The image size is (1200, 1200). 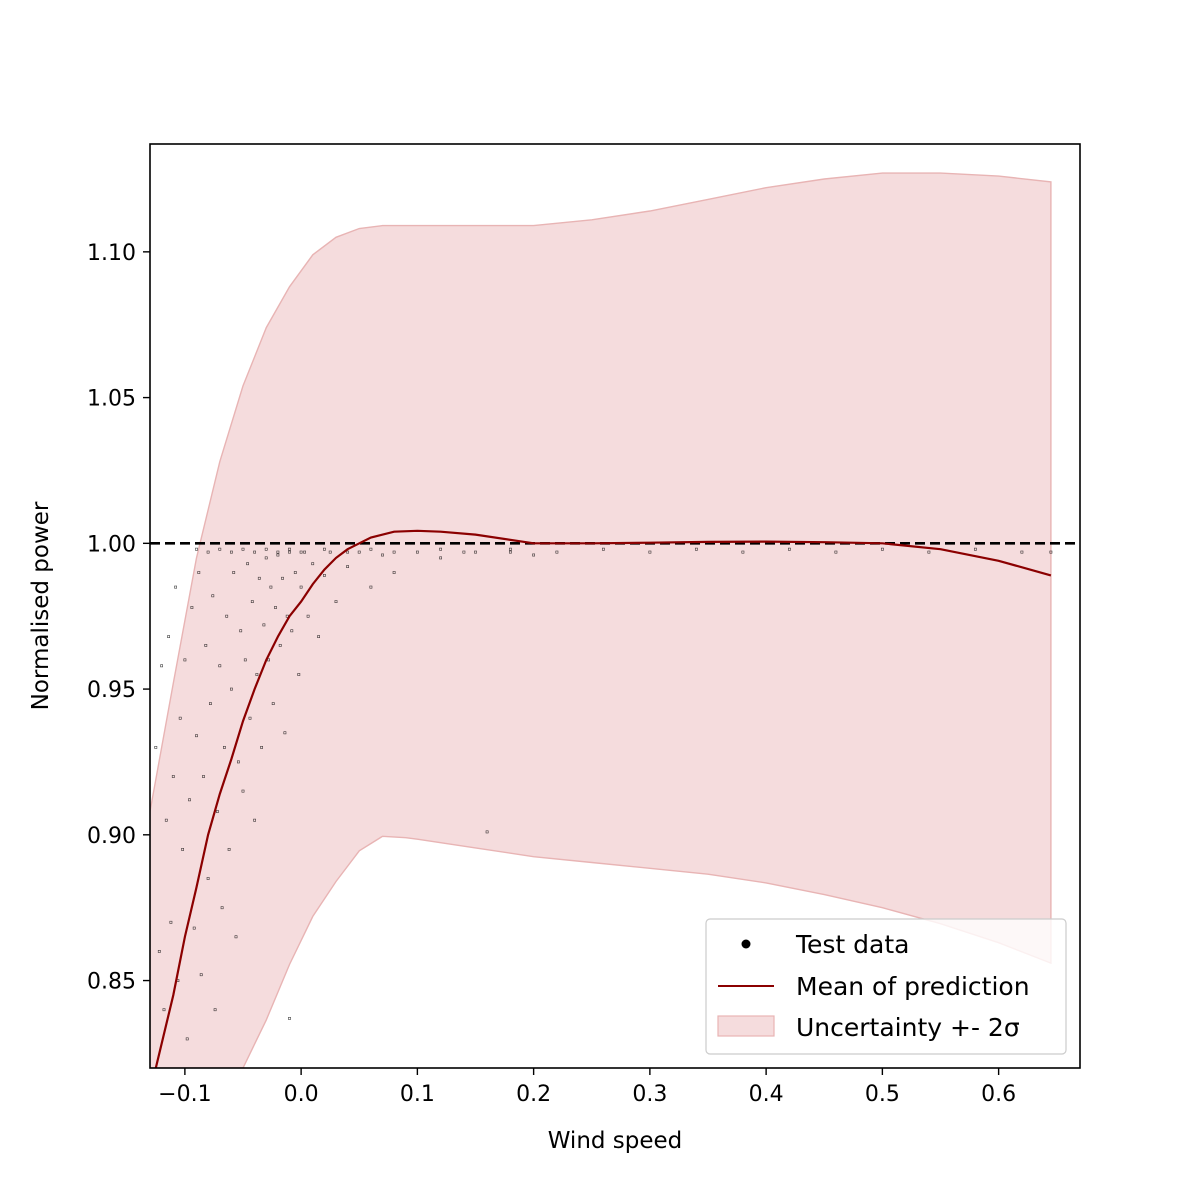 I want to click on y-tick-label: 0.95, so click(x=111, y=690).